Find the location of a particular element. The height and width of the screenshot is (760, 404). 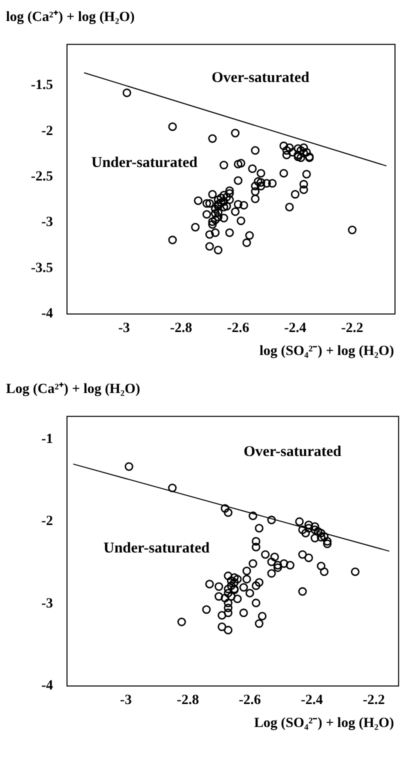

y-tick-label: -1.5 is located at coordinates (41, 86).